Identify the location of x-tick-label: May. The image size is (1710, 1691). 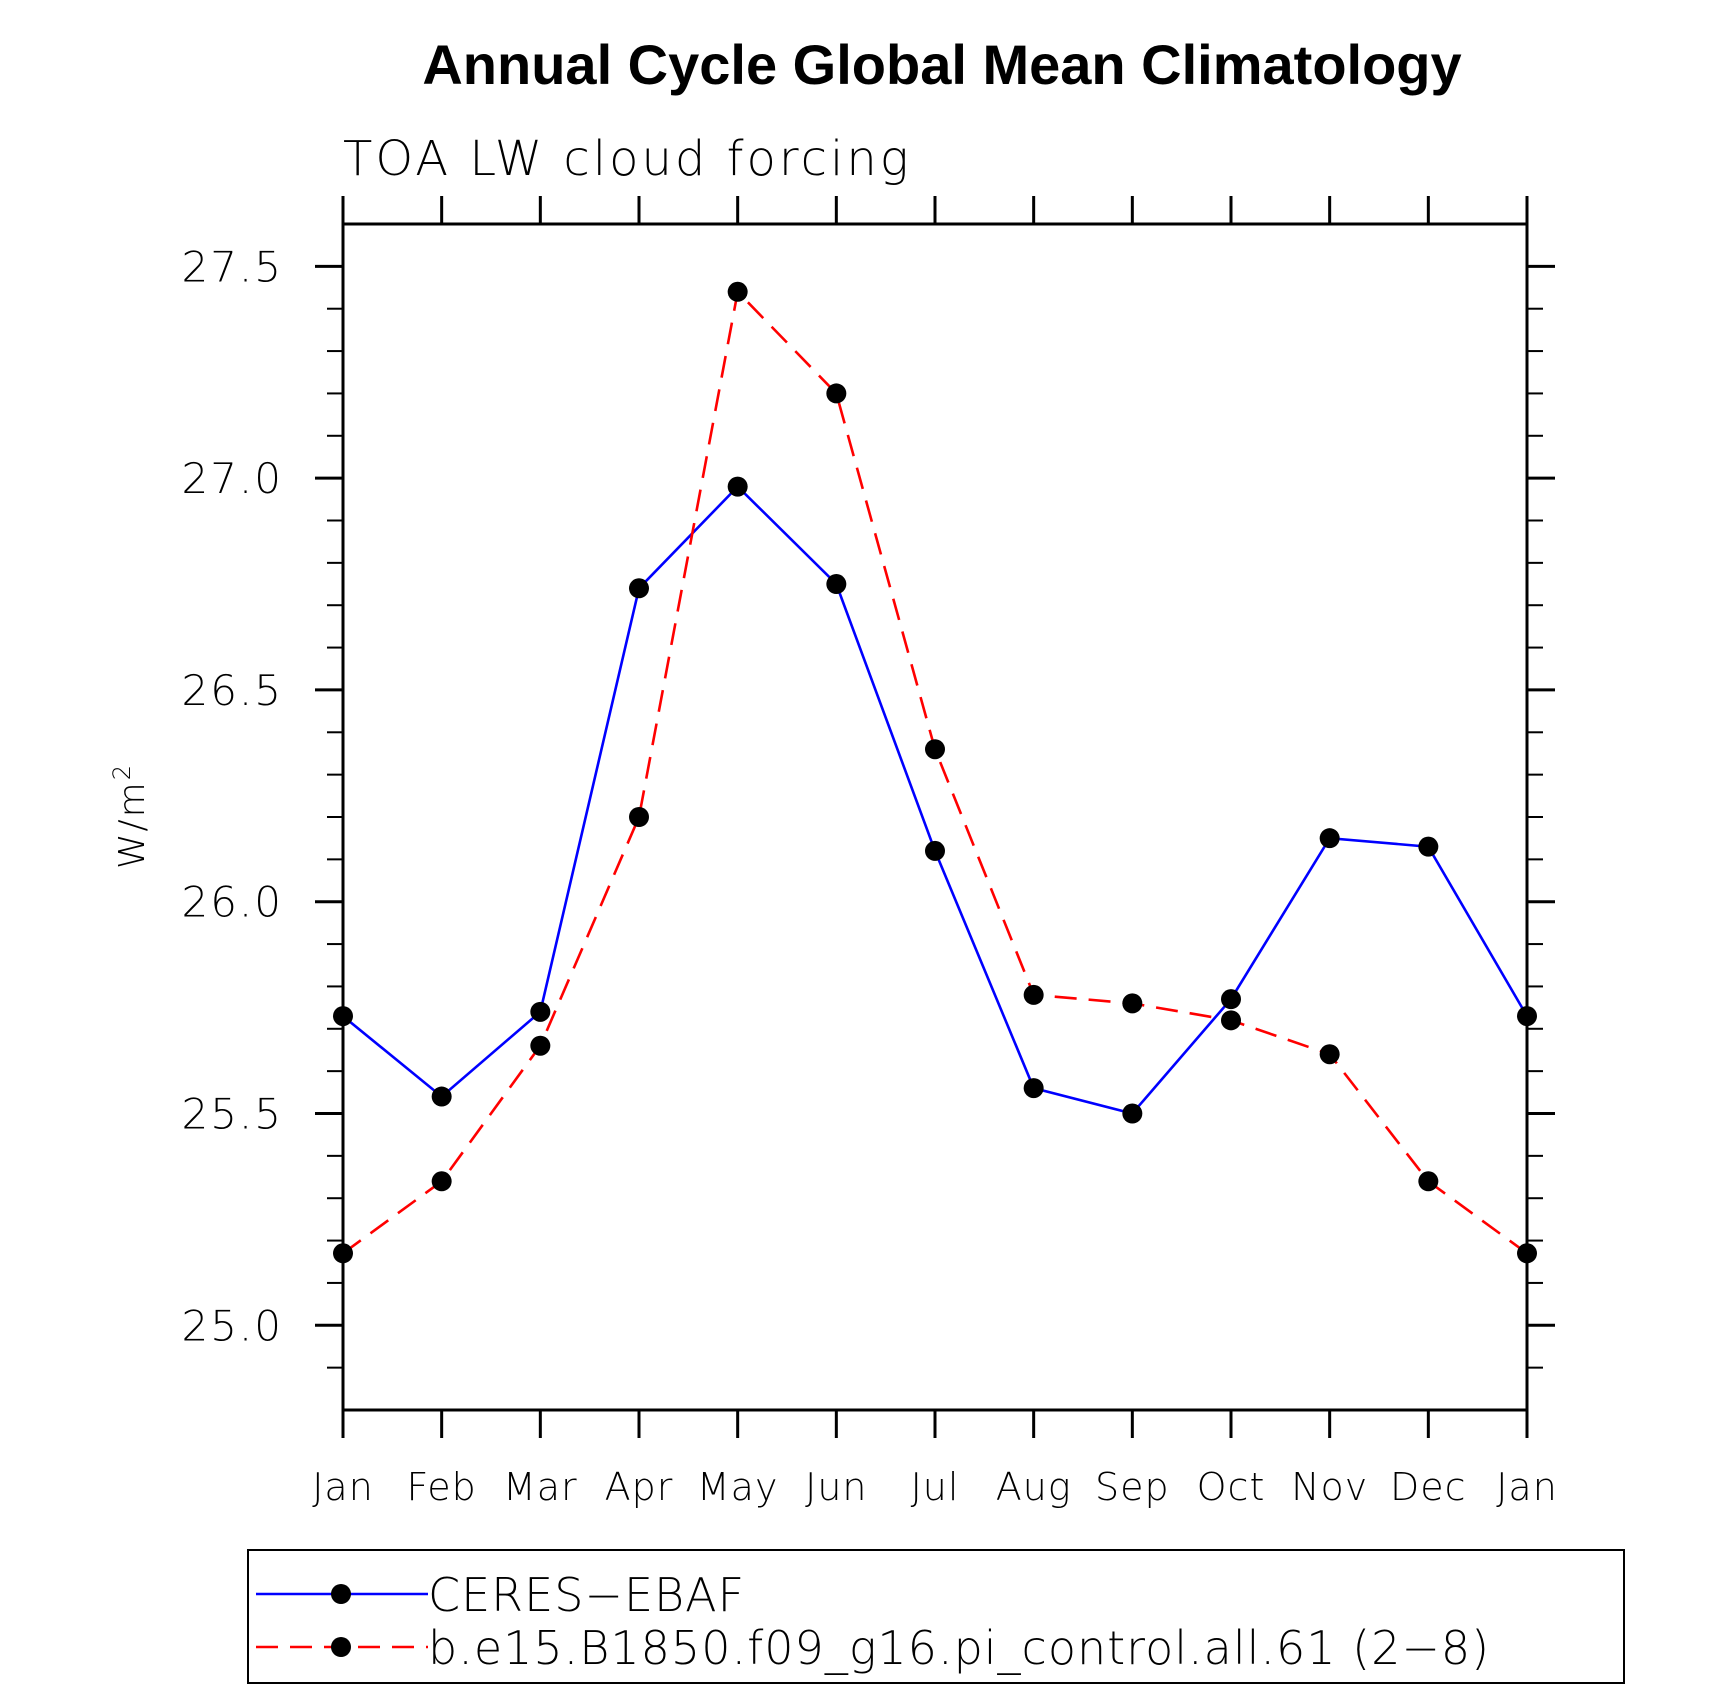
(738, 1487).